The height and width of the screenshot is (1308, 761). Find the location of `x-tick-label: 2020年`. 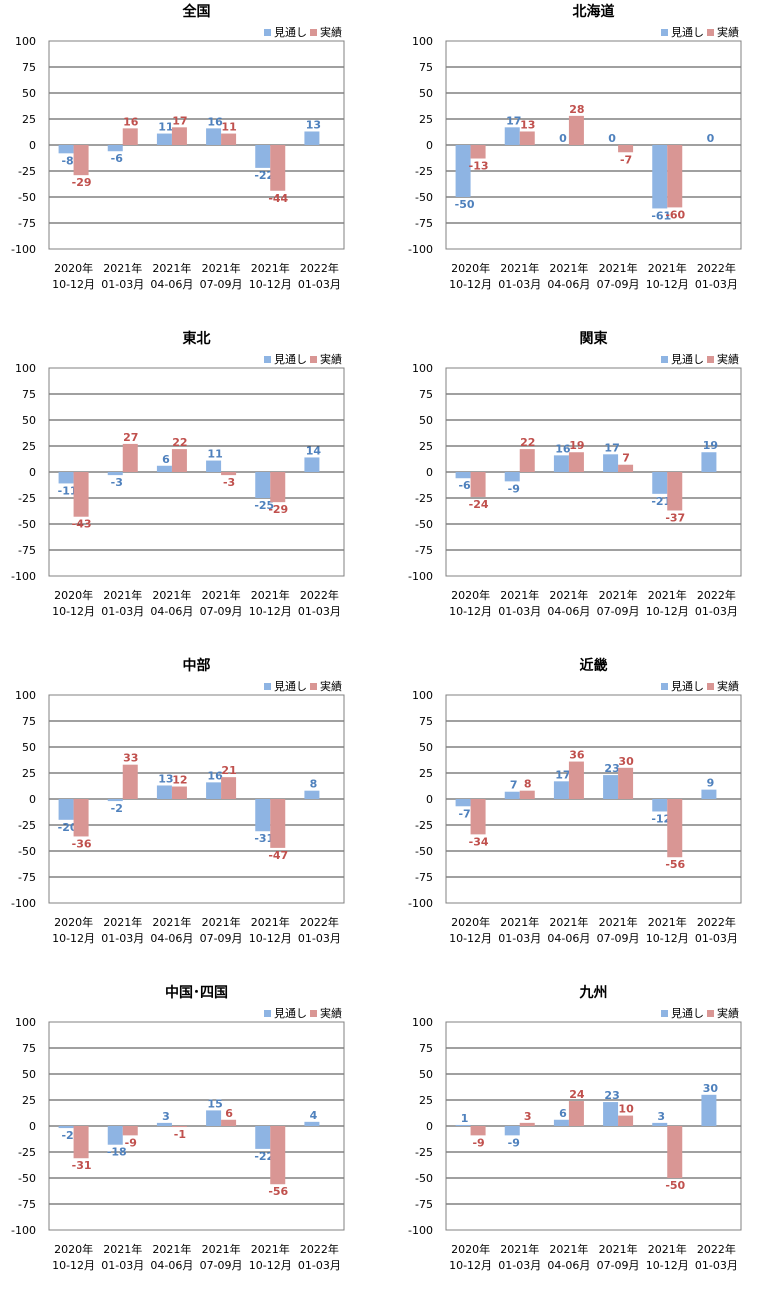

x-tick-label: 2020年 is located at coordinates (470, 595).